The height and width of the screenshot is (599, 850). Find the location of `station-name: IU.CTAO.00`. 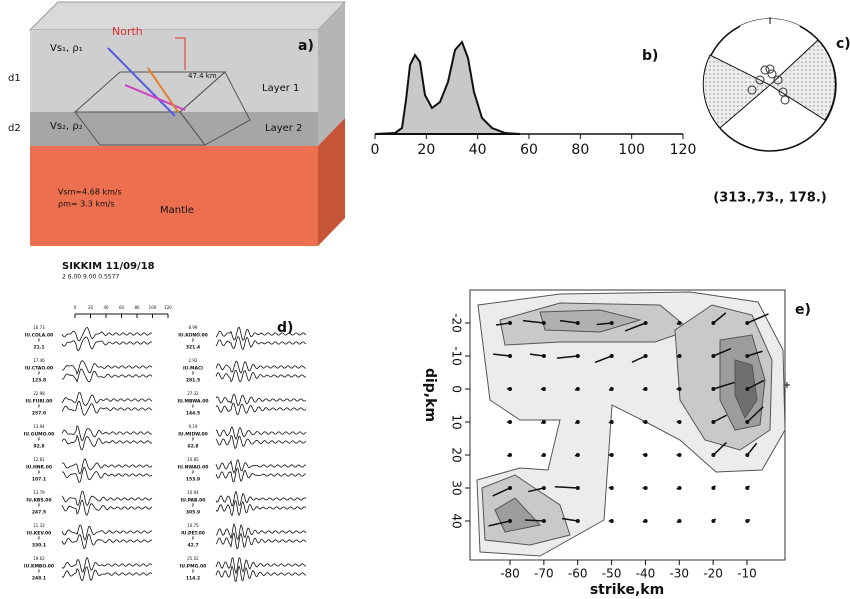

station-name: IU.CTAO.00 is located at coordinates (39, 369).